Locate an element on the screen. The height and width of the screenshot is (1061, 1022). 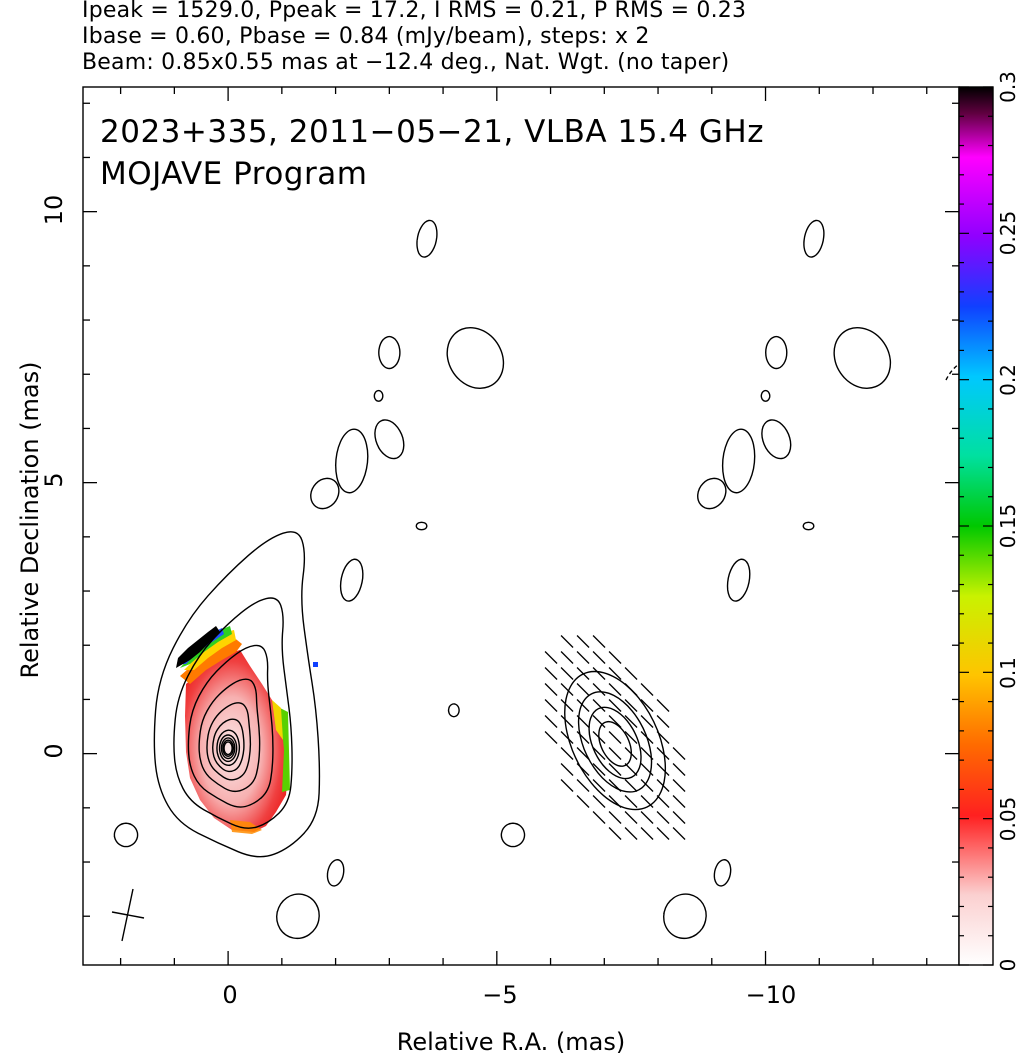
fpol-core-region is located at coordinates (236, 741).